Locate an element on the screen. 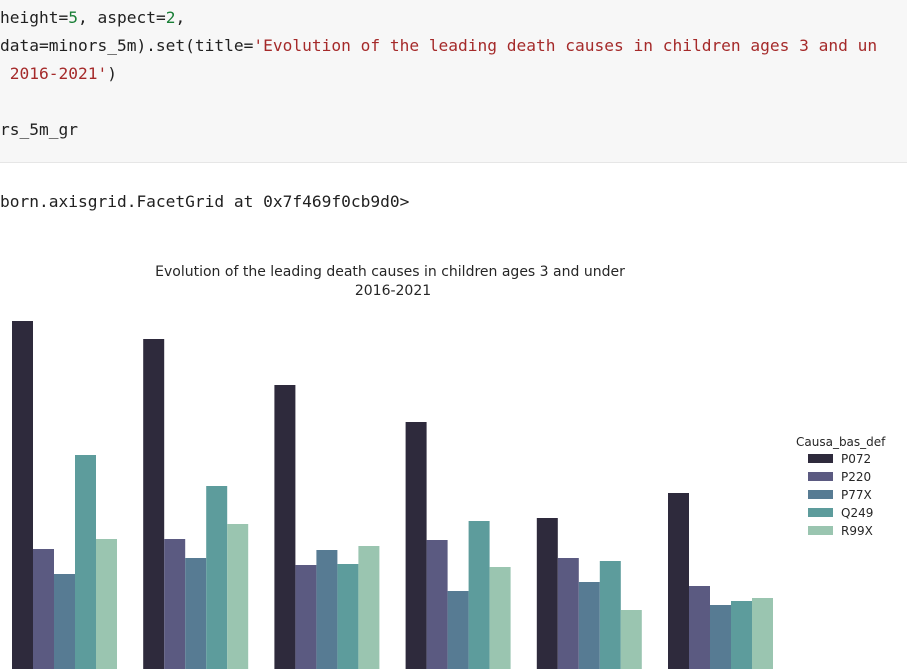  legend-label: P072 is located at coordinates (856, 459).